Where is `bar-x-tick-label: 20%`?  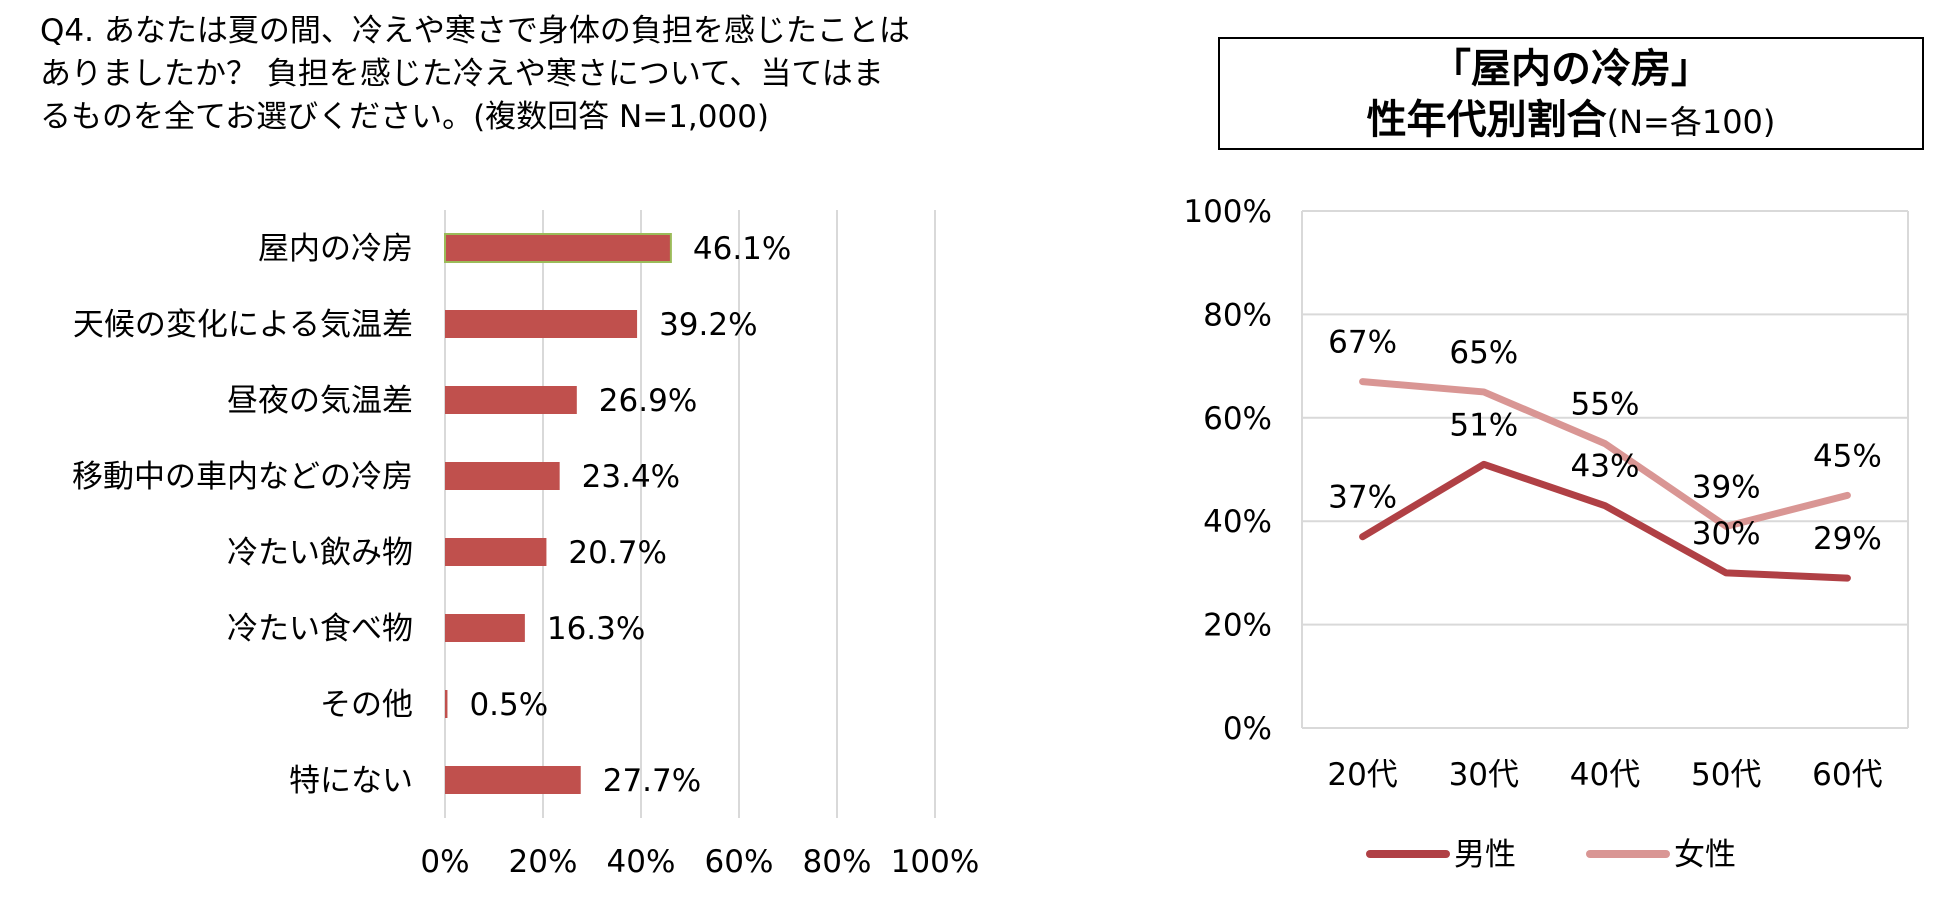 bar-x-tick-label: 20% is located at coordinates (543, 862).